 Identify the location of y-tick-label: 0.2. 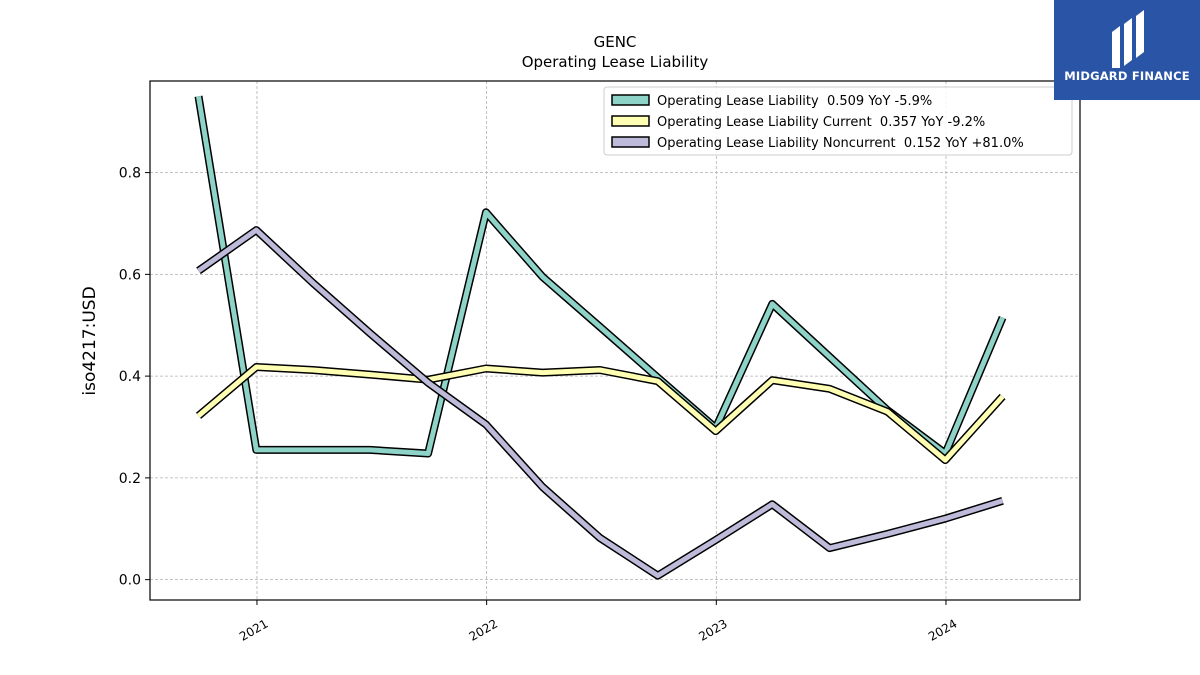
(130, 479).